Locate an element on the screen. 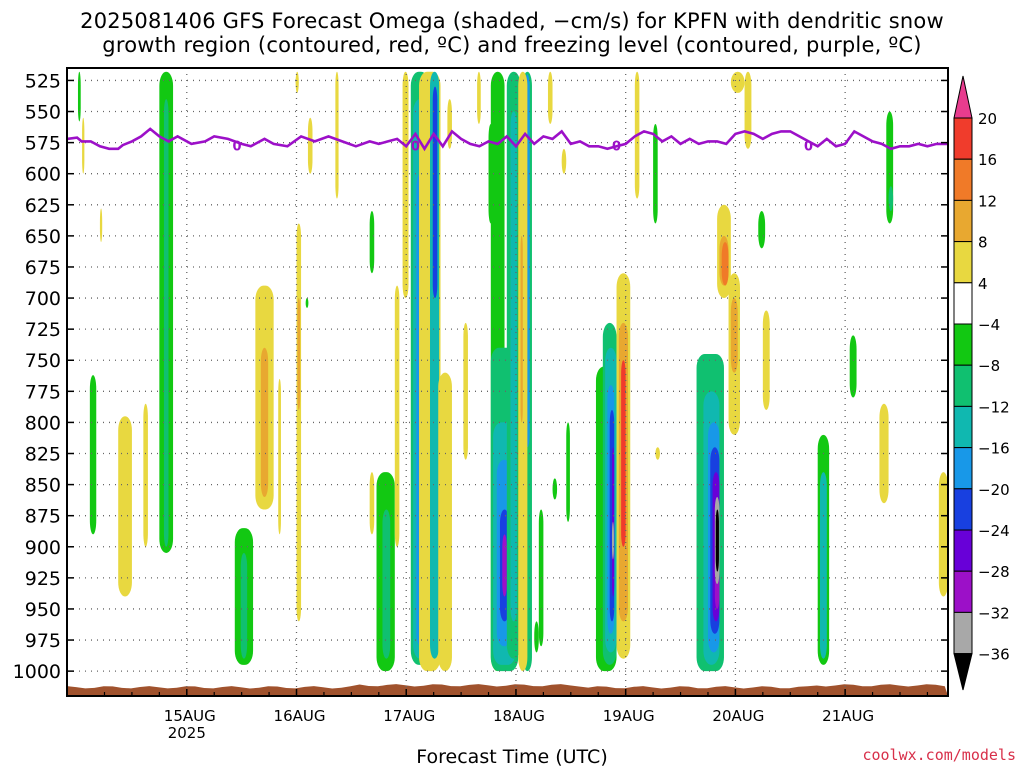 The image size is (1024, 768). x-axis-label: Forecast Time (UTC) is located at coordinates (512, 757).